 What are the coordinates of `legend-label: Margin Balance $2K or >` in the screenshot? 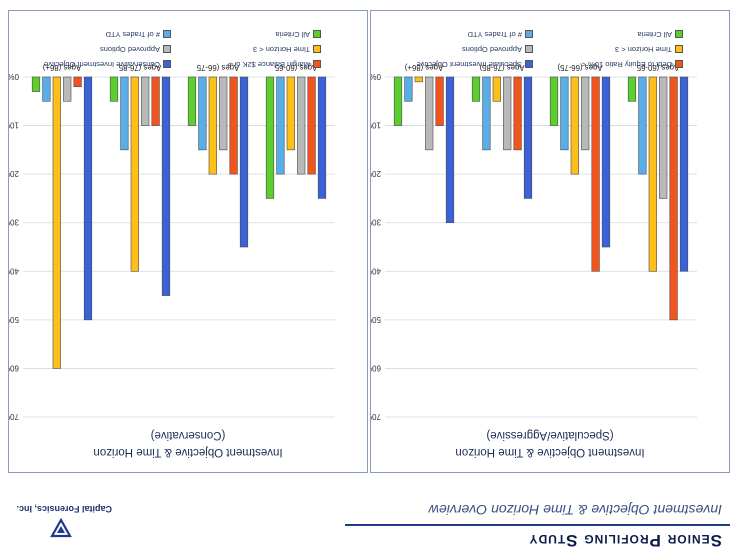 It's located at (268, 64).